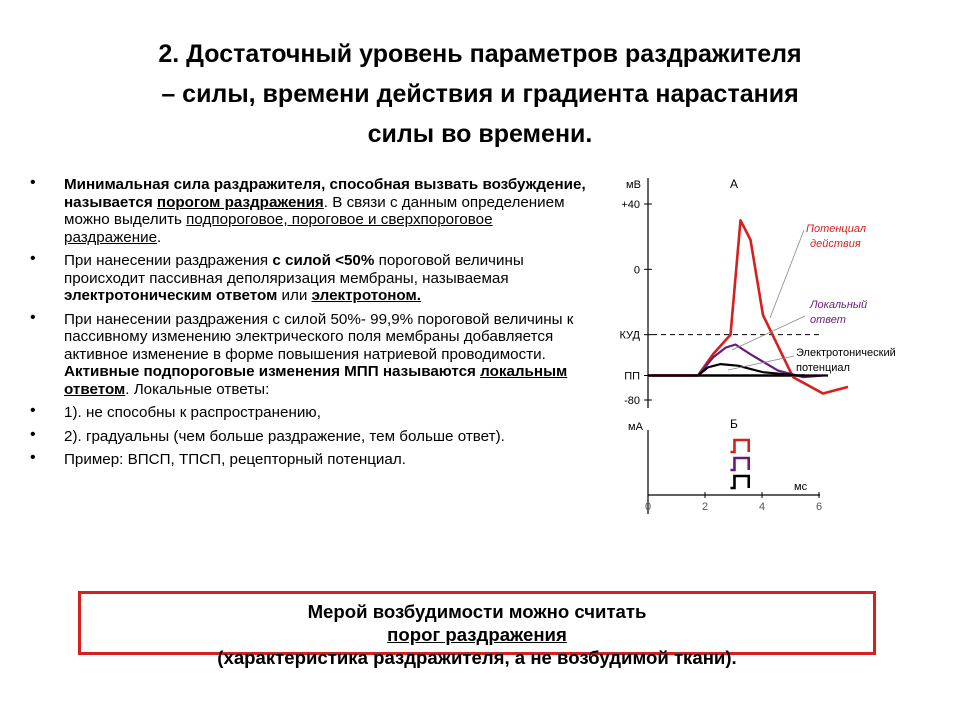  Describe the element at coordinates (734, 184) in the screenshot. I see `panel-a-label: А` at that location.